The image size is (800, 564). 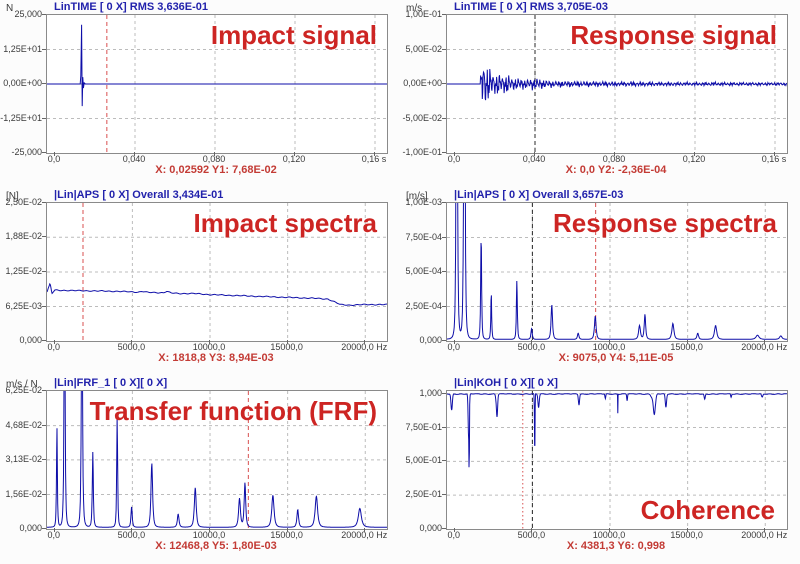 What do you see at coordinates (216, 546) in the screenshot?
I see `cursor-readout: X: 12468,8 Y5: 1,80E-03` at bounding box center [216, 546].